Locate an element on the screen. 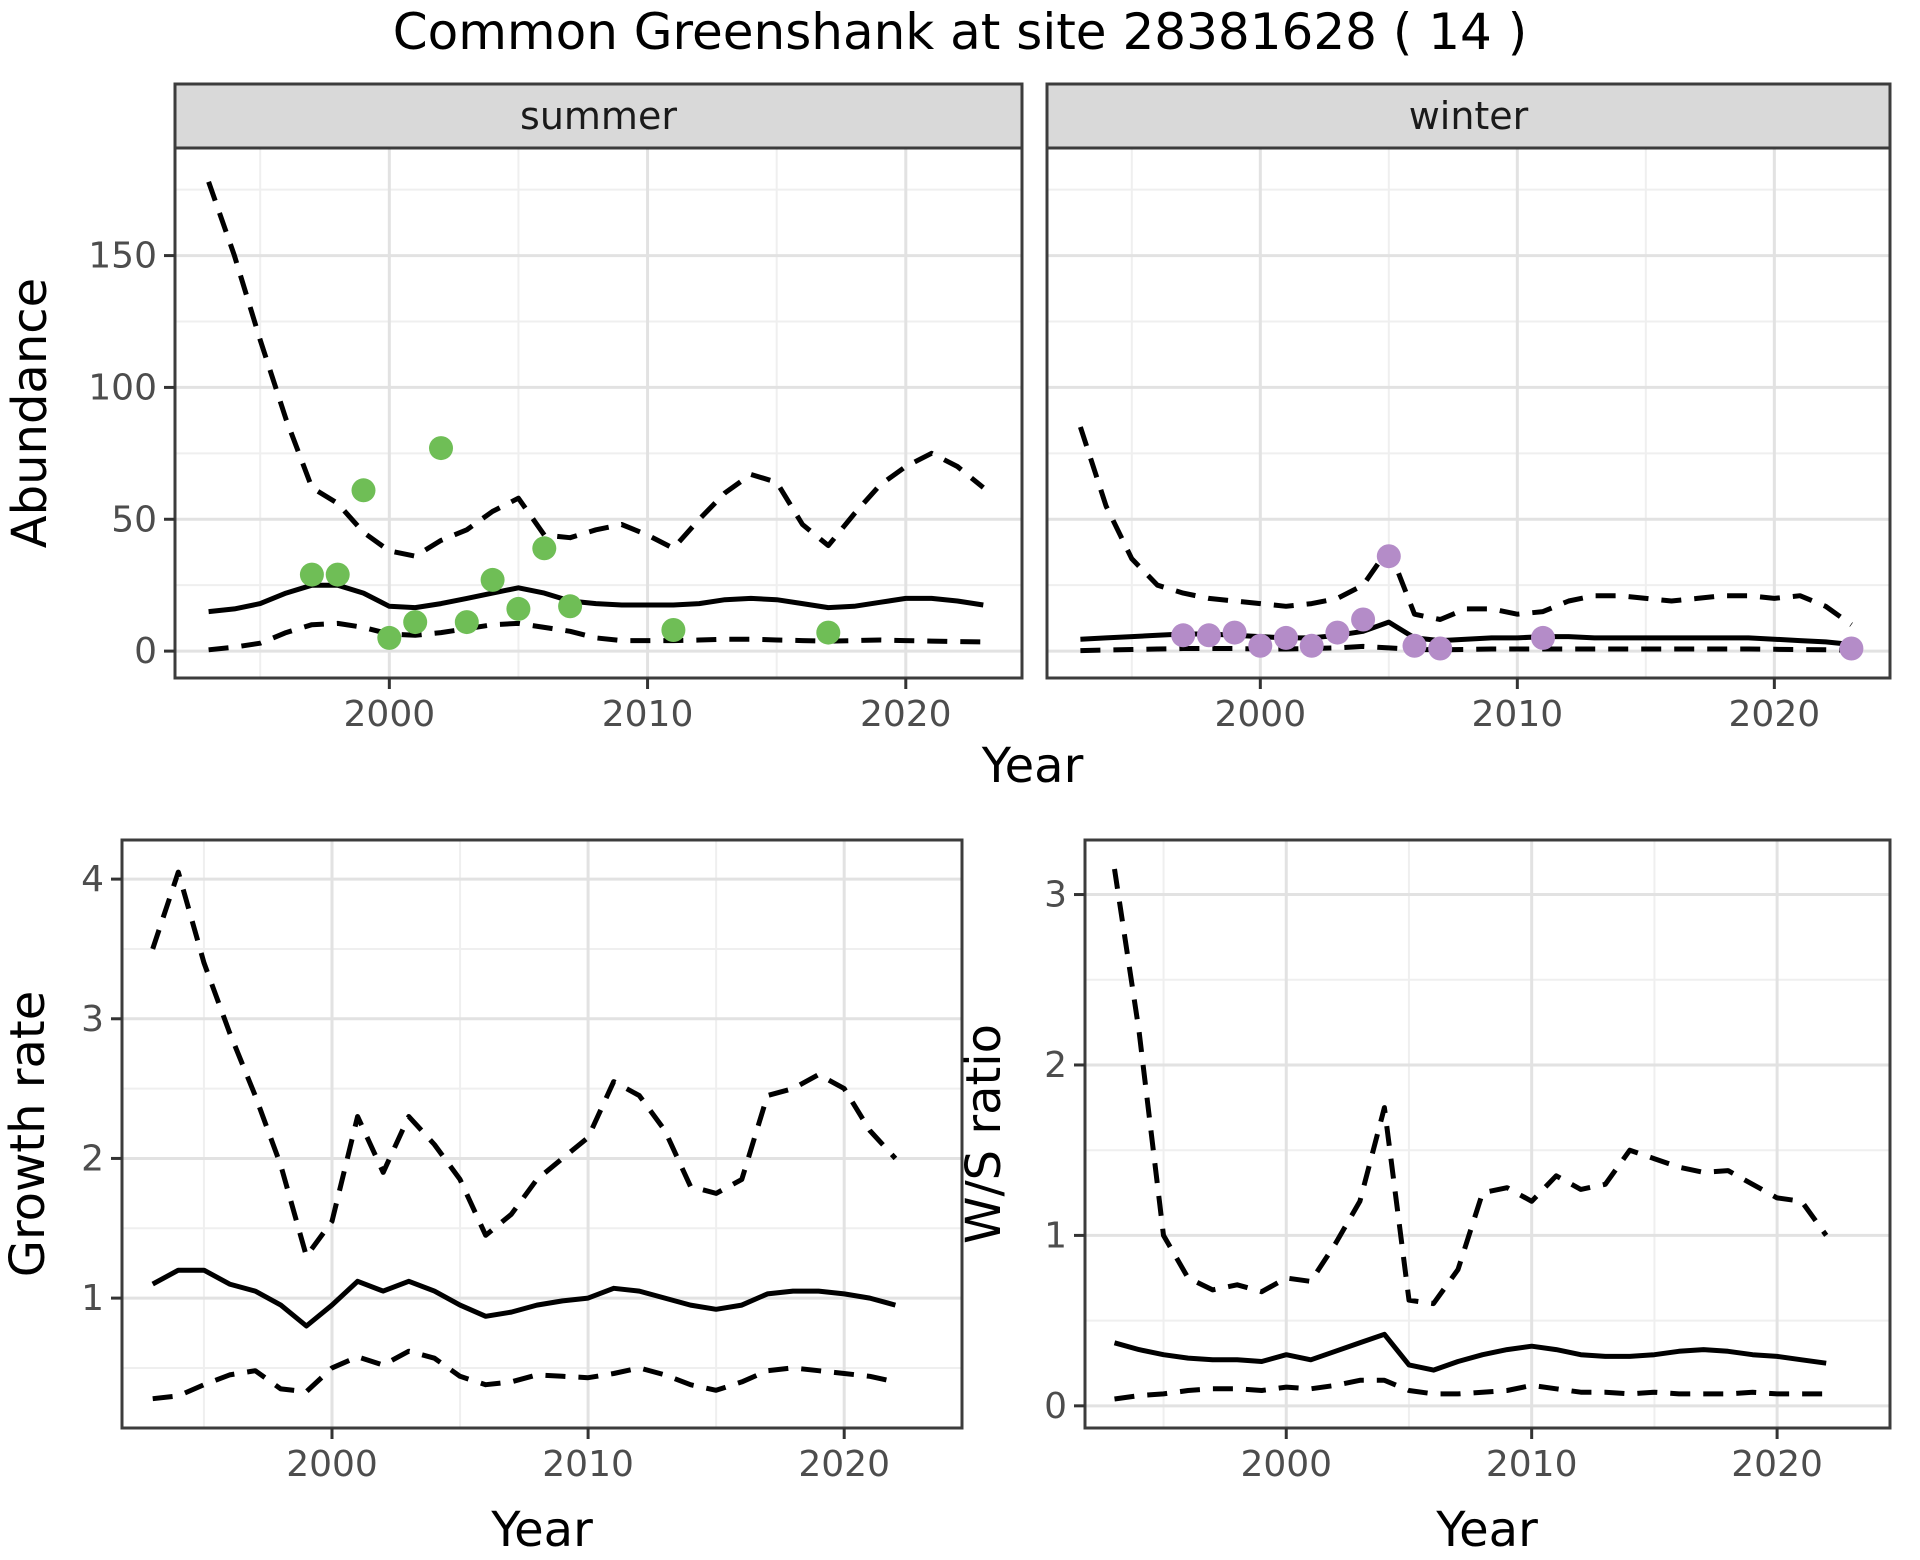  x-axis-title-shared: Year is located at coordinates (1032, 766).